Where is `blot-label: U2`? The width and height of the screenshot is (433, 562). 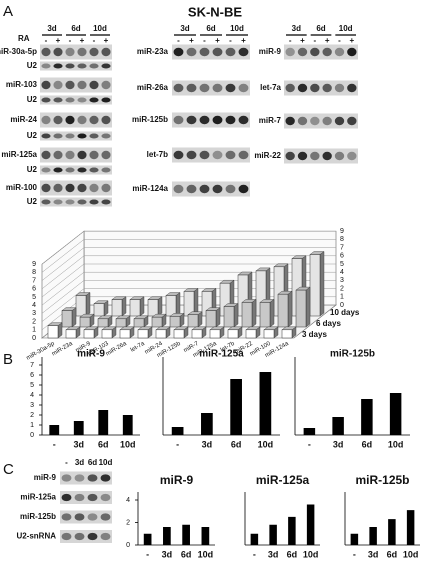
blot-label: U2 is located at coordinates (32, 169).